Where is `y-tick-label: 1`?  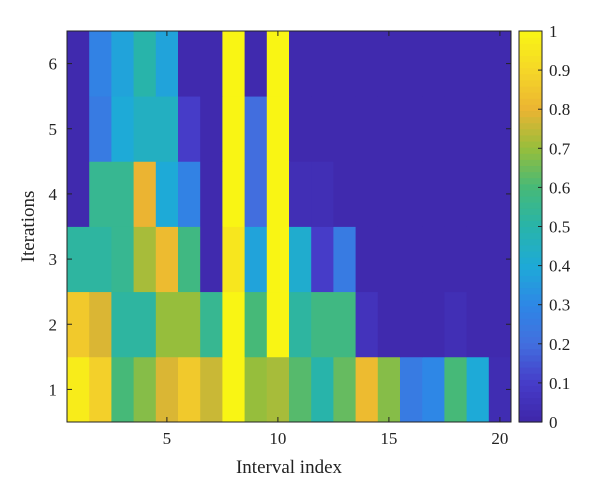 y-tick-label: 1 is located at coordinates (53, 389).